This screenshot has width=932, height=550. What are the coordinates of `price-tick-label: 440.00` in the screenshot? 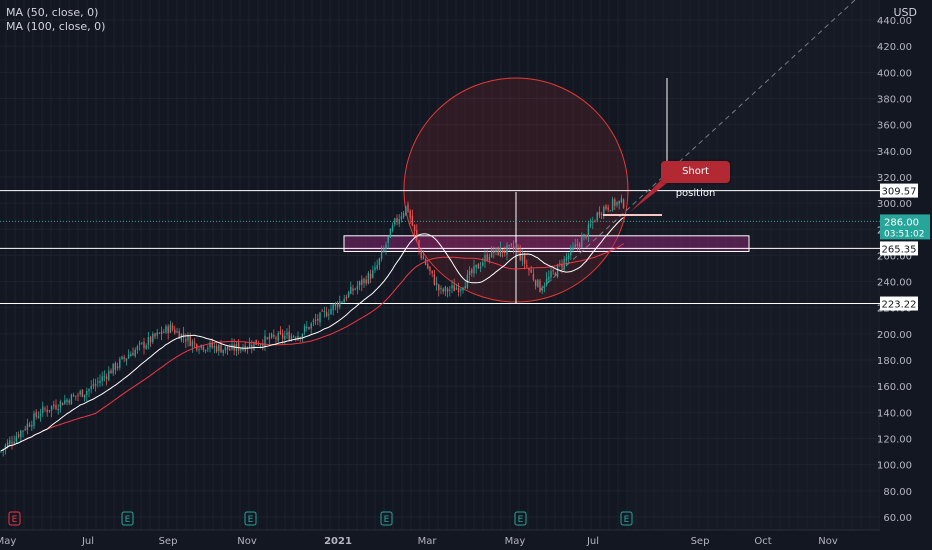 It's located at (894, 21).